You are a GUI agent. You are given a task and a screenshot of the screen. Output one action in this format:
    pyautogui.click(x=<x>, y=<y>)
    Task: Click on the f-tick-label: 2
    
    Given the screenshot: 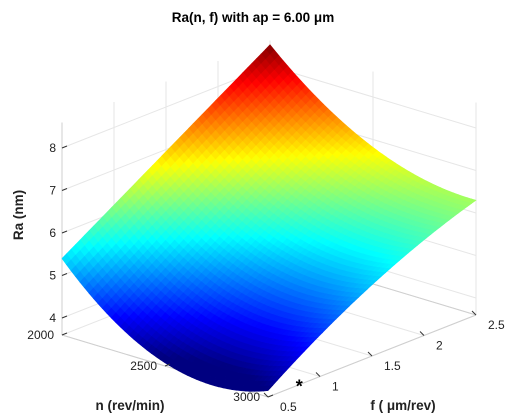 What is the action you would take?
    pyautogui.click(x=439, y=346)
    